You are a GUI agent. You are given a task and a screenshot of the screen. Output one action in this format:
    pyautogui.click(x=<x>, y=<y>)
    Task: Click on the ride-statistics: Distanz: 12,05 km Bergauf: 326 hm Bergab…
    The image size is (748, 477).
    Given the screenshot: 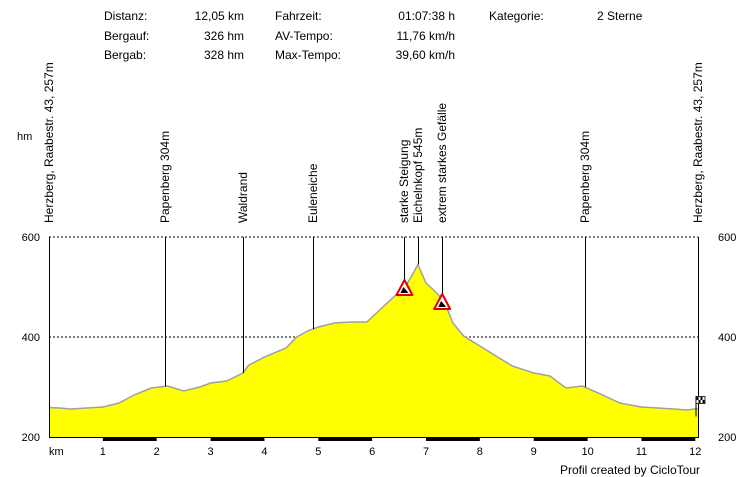 What is the action you would take?
    pyautogui.click(x=374, y=35)
    